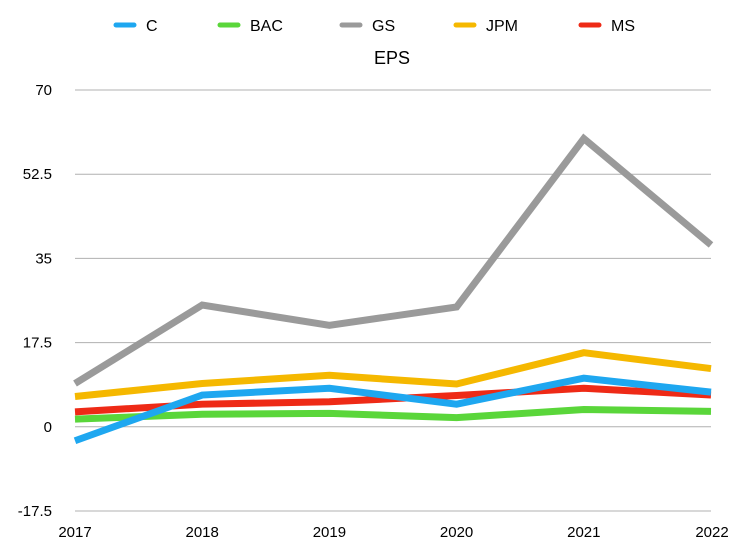 The width and height of the screenshot is (740, 545). I want to click on legend-item-c: C, so click(135, 26).